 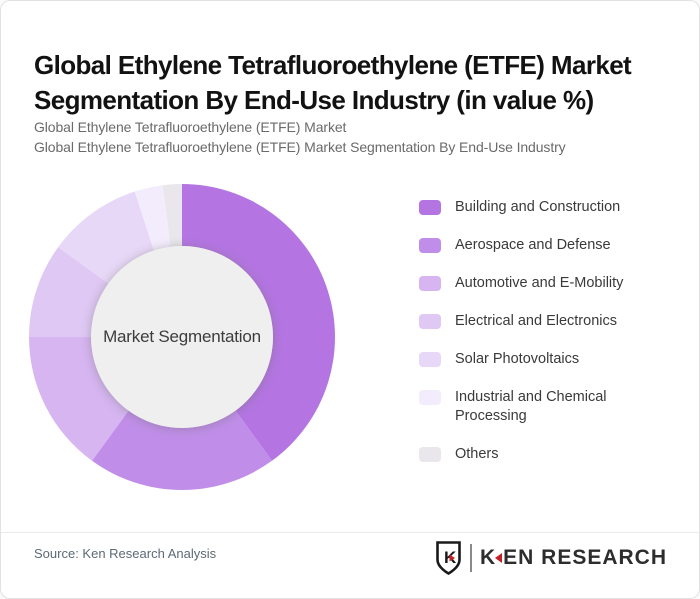 I want to click on ken-research-logo: K K EN RESEARCH, so click(x=551, y=558).